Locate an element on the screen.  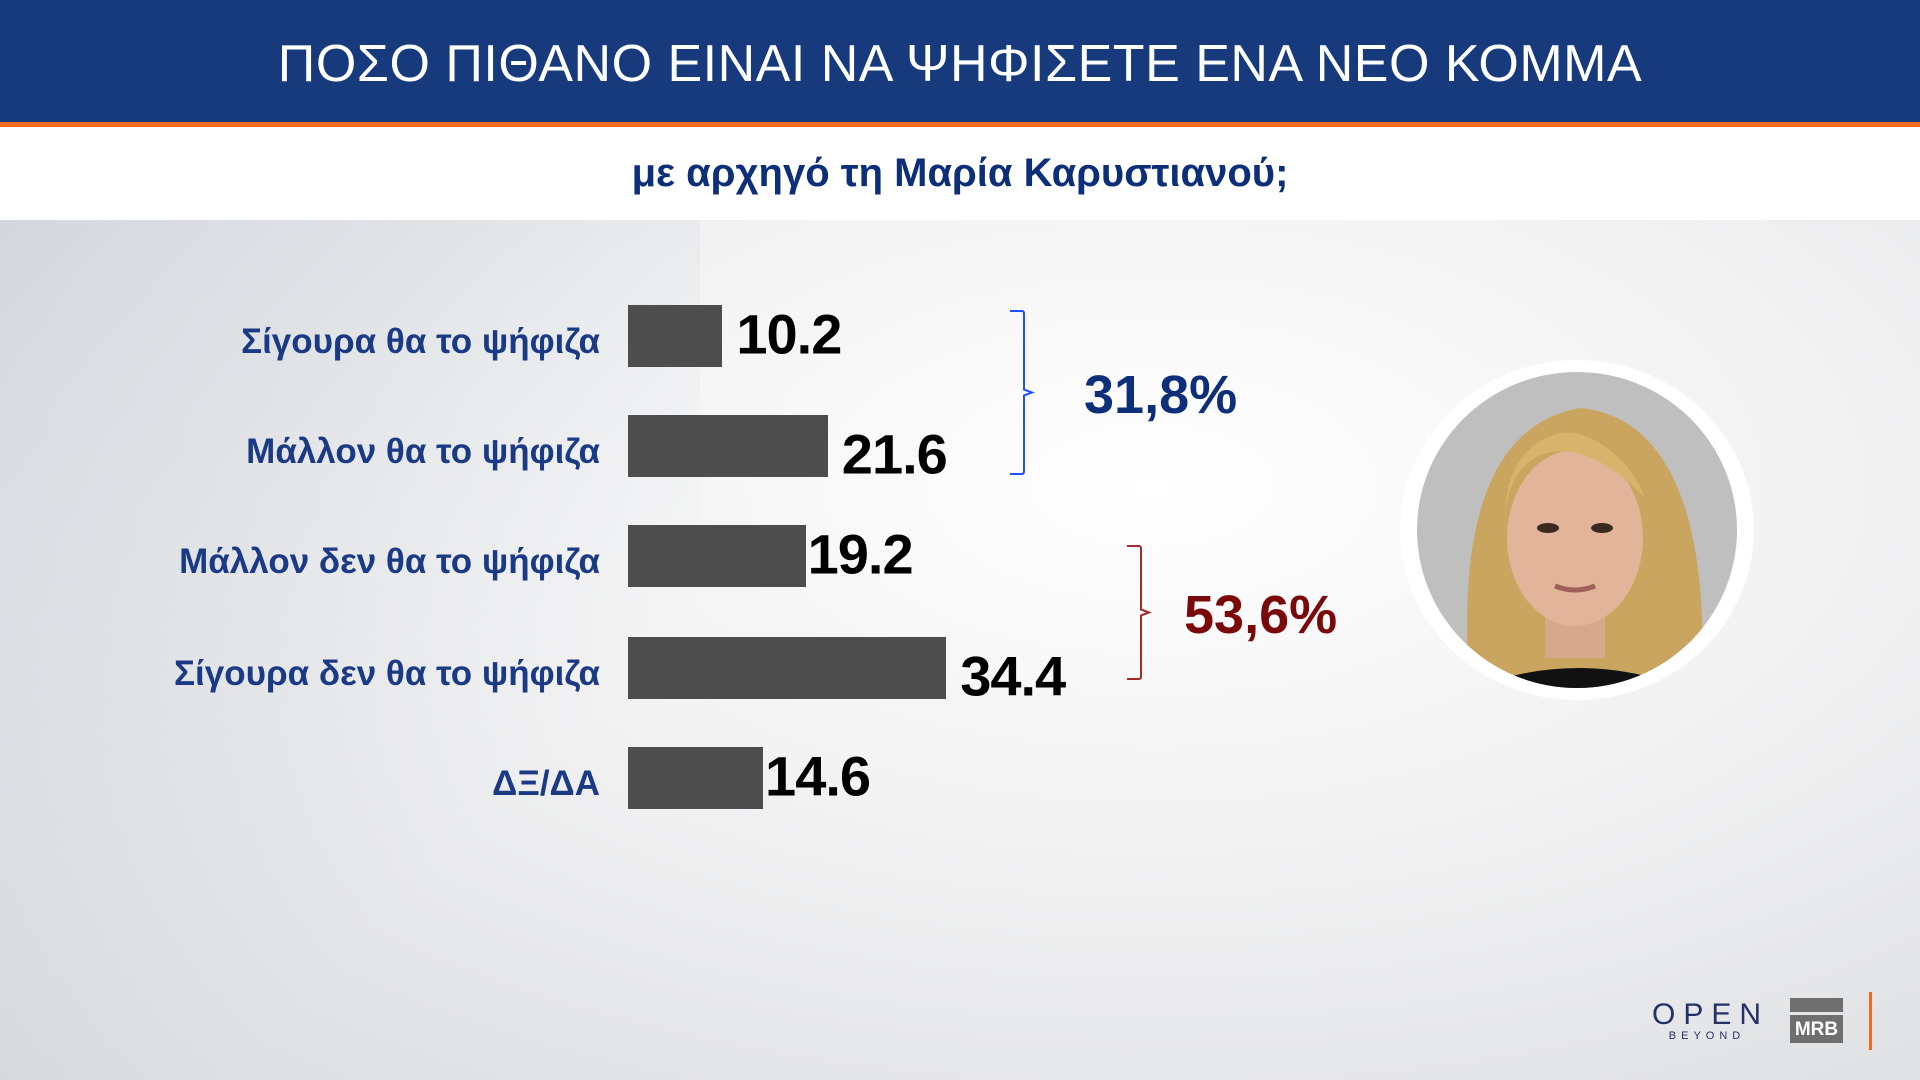
accent-line is located at coordinates (960, 124).